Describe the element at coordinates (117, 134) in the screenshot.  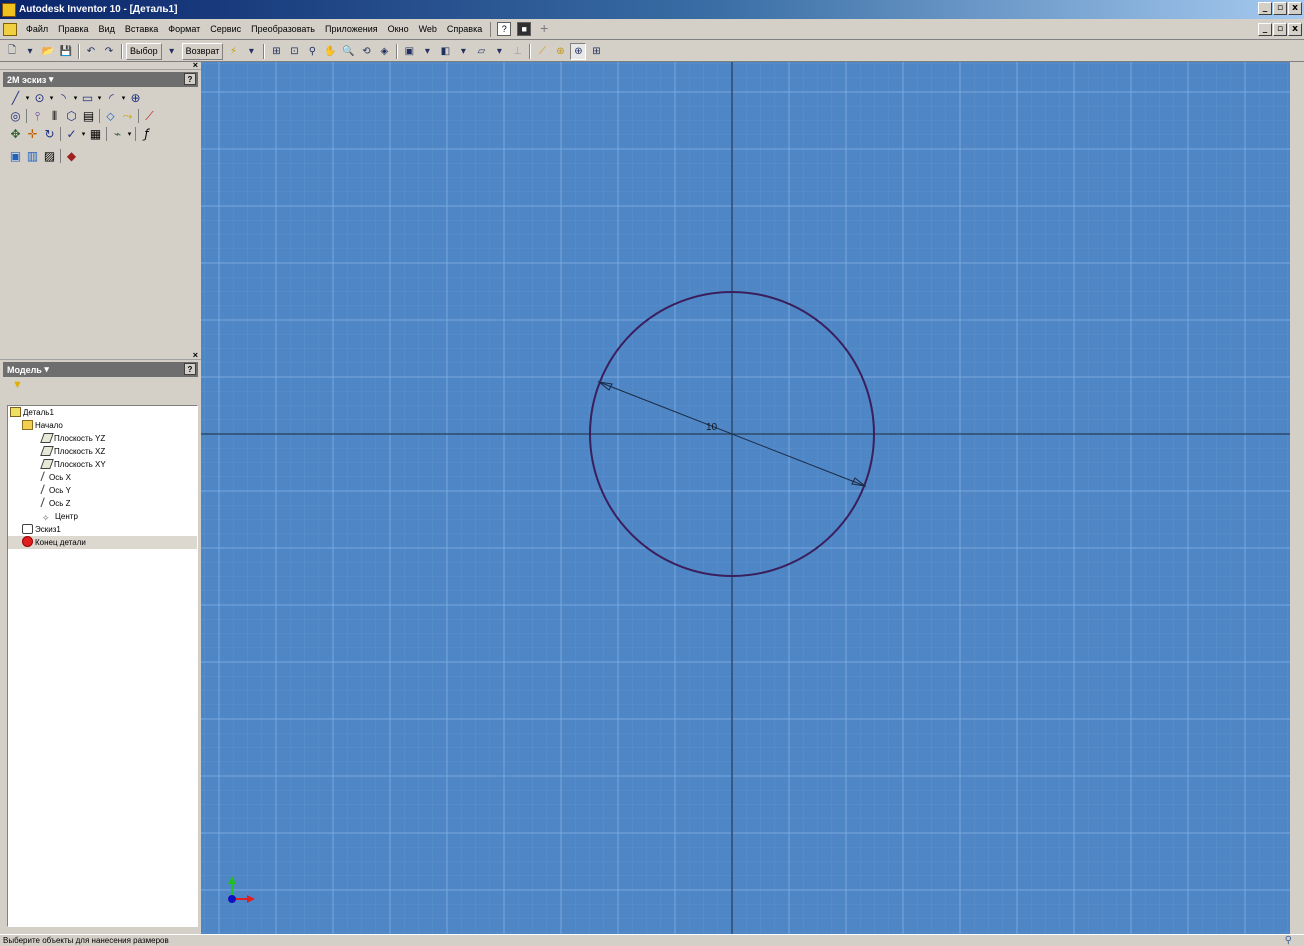
I see `parameters-tool-icon: ⌁` at that location.